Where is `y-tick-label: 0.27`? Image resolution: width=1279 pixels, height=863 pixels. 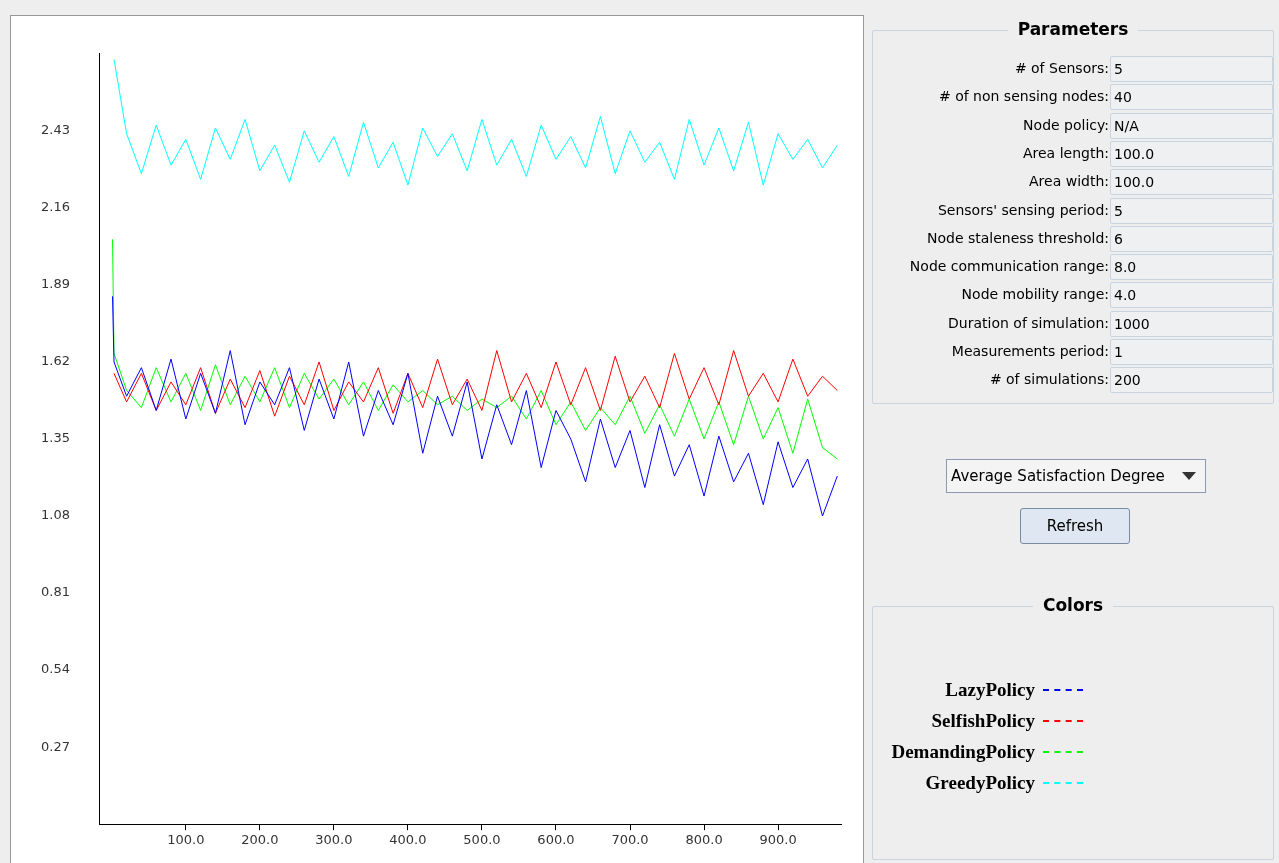
y-tick-label: 0.27 is located at coordinates (55, 746).